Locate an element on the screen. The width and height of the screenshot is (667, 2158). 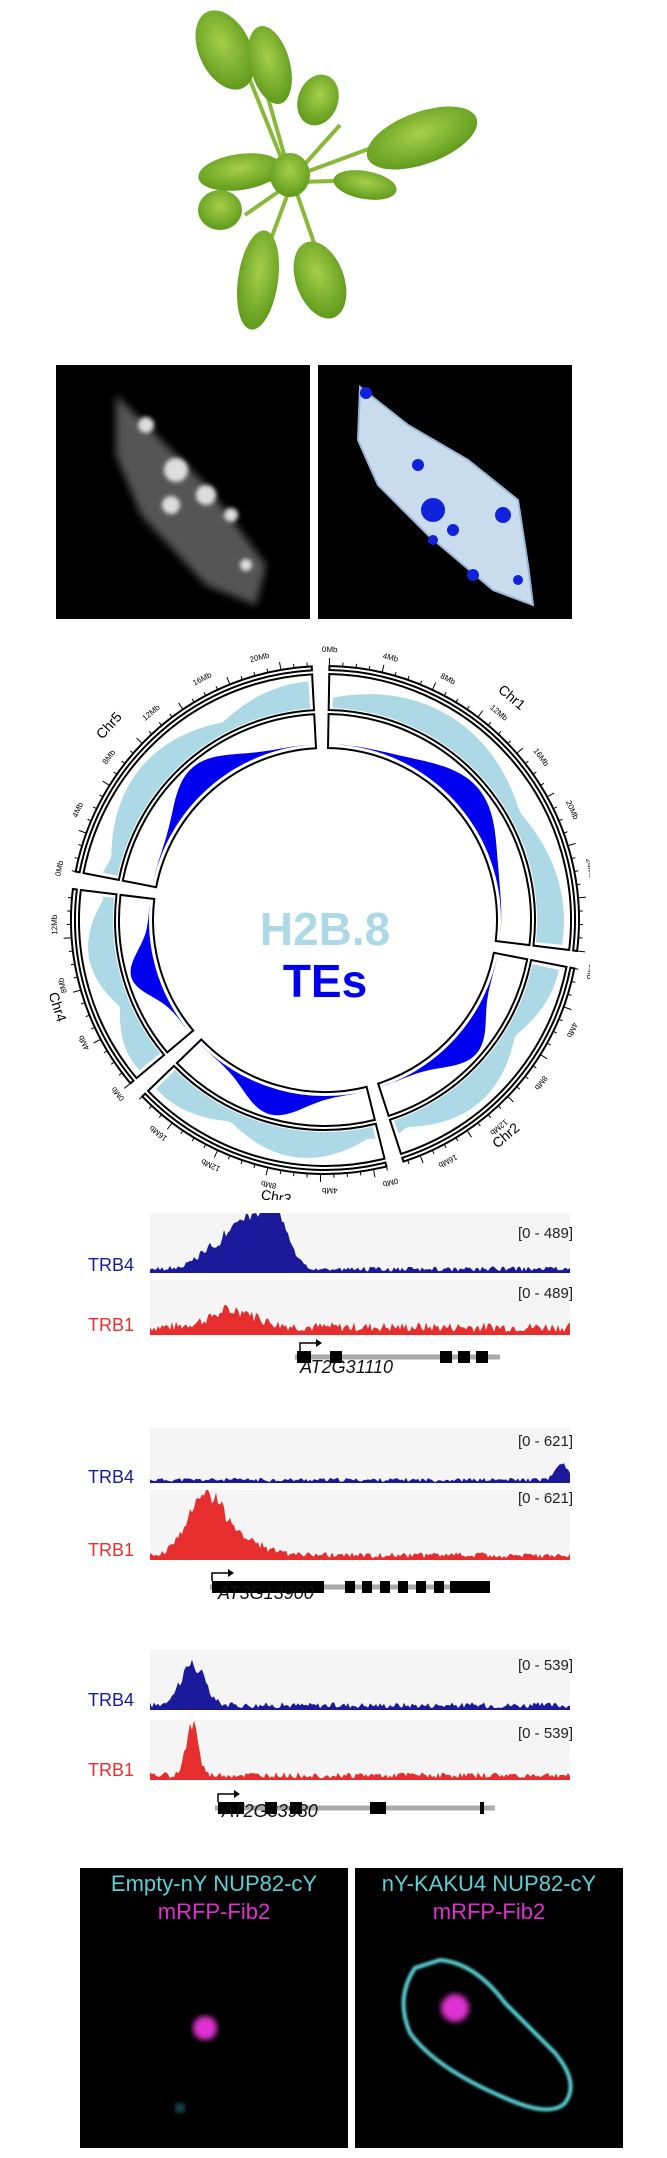
track-label-trb4-2: TRB4 is located at coordinates (111, 1477).